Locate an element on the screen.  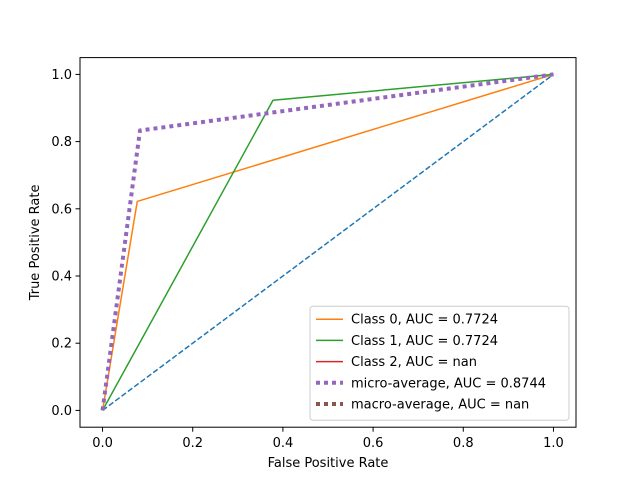
y-tick-label: 0.6 is located at coordinates (61, 209).